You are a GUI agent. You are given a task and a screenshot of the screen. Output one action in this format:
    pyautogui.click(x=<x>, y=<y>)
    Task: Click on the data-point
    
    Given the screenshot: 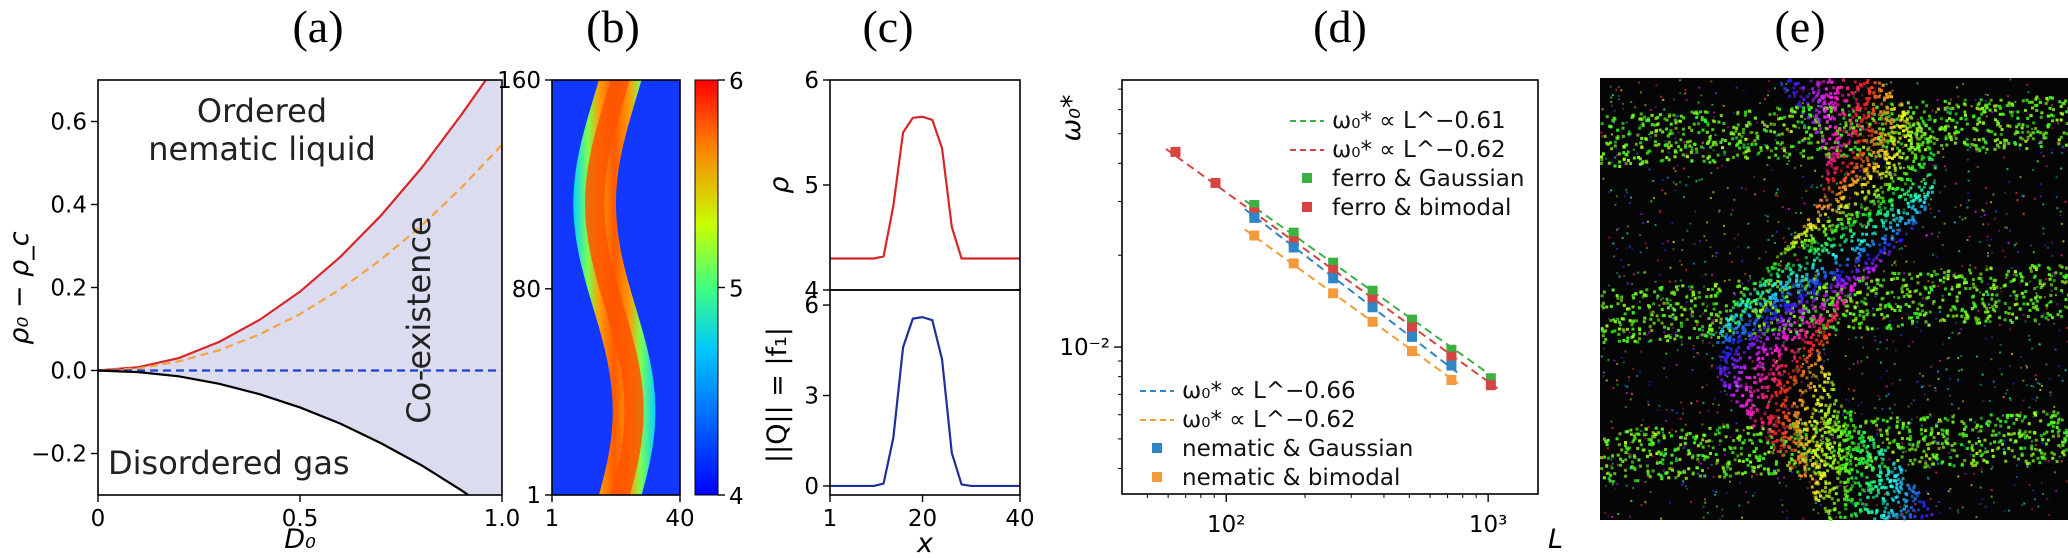 What is the action you would take?
    pyautogui.click(x=1293, y=241)
    